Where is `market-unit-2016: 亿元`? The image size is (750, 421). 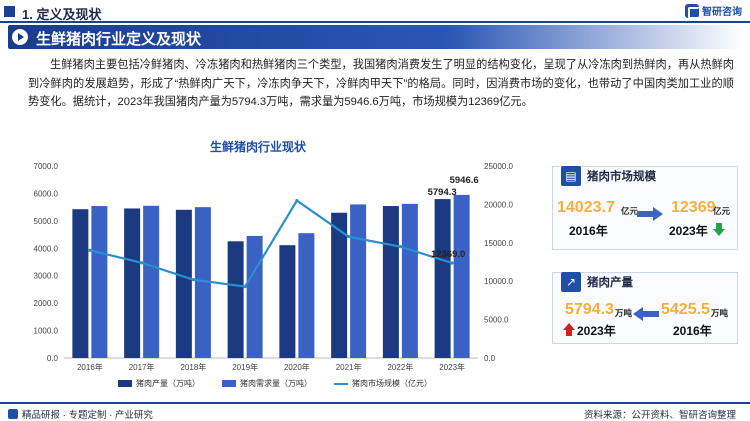 market-unit-2016: 亿元 is located at coordinates (630, 211).